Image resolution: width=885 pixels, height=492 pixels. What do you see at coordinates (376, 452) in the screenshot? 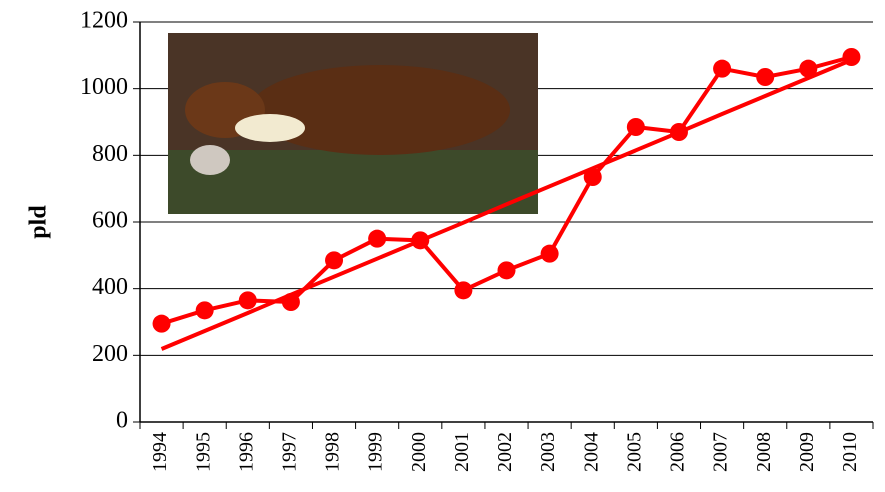
I see `x-tick-label: 1999` at bounding box center [376, 452].